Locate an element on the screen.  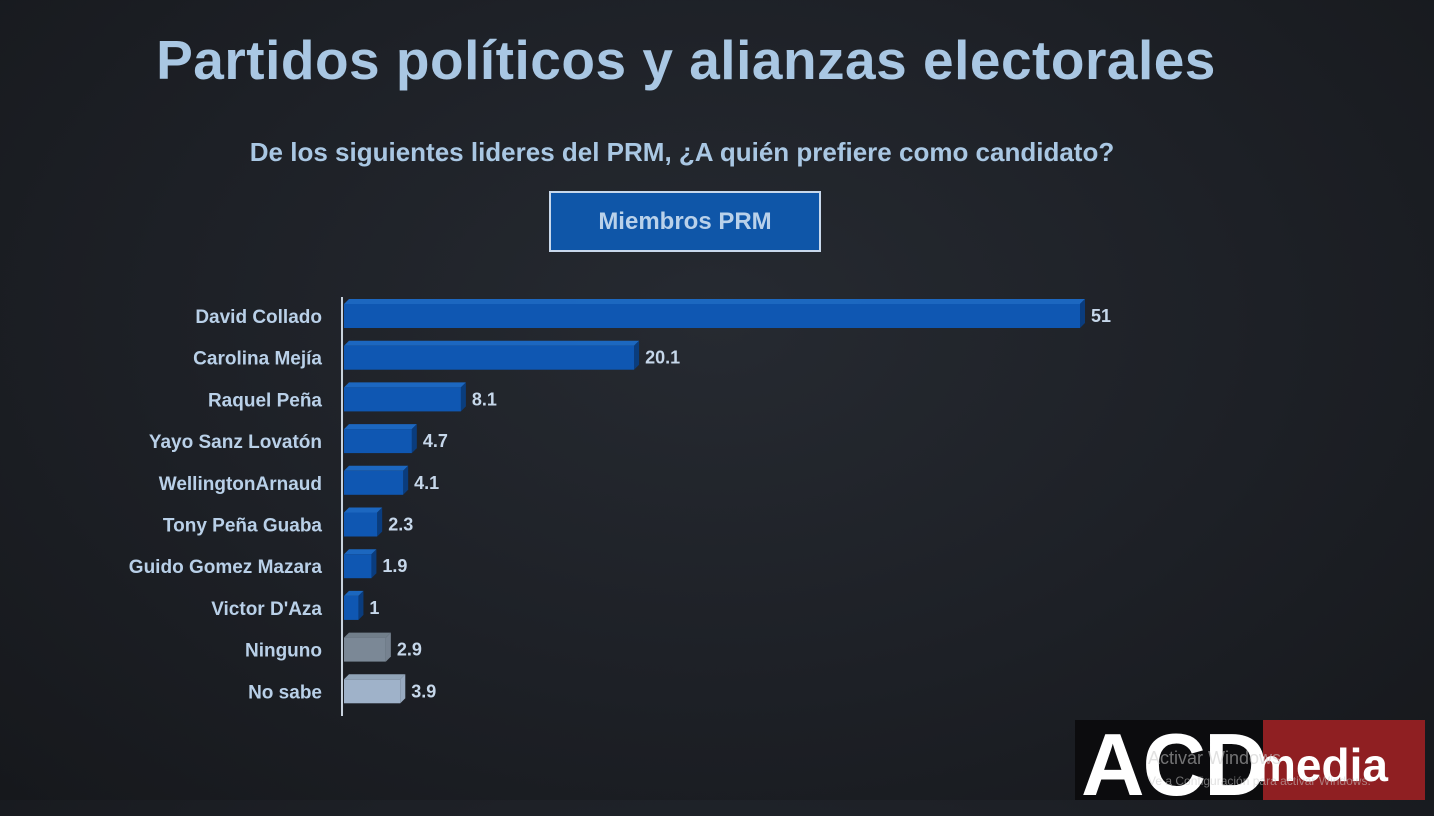
watermark-line-1: Activar Windows is located at coordinates (1215, 758).